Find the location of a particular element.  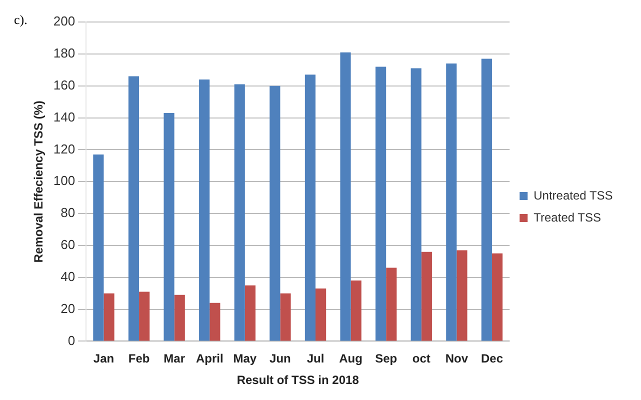

x-tick-label: Jan is located at coordinates (103, 359).